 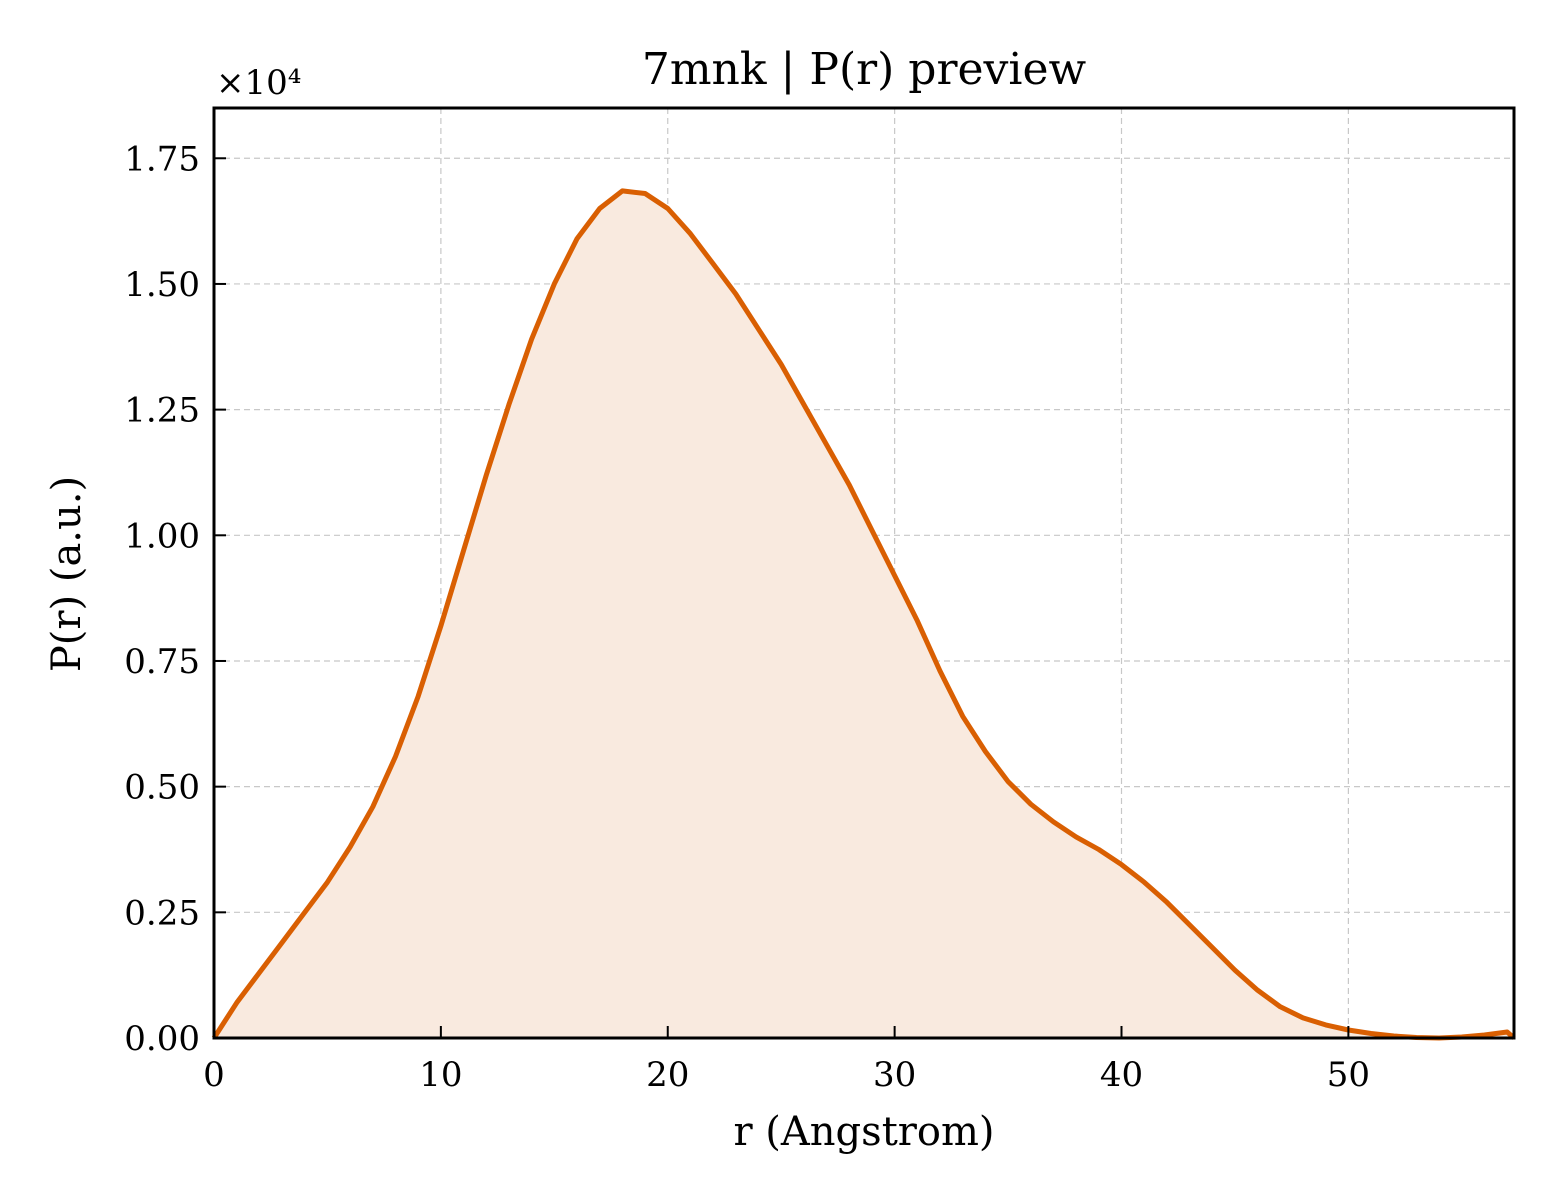 What do you see at coordinates (67, 574) in the screenshot?
I see `y-axis-label: P(r) (a.u.)` at bounding box center [67, 574].